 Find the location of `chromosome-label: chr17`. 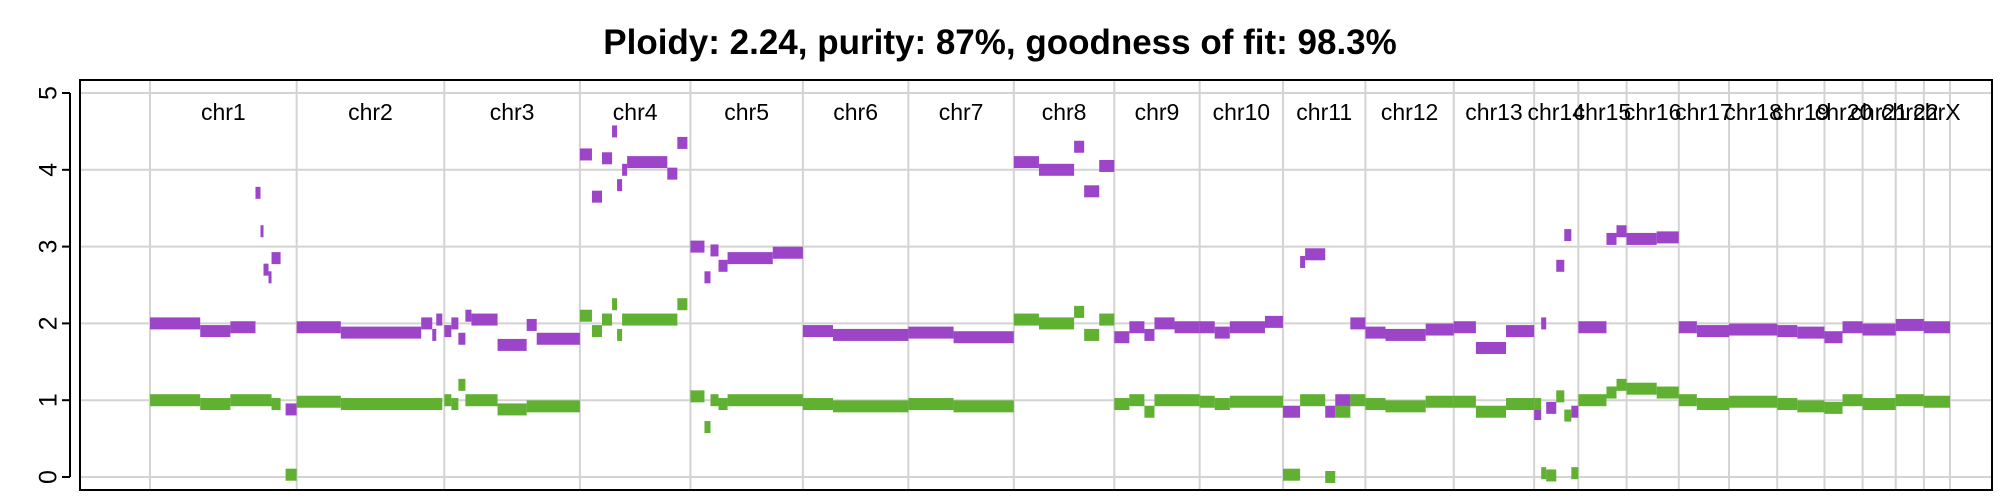

chromosome-label: chr17 is located at coordinates (1704, 112).